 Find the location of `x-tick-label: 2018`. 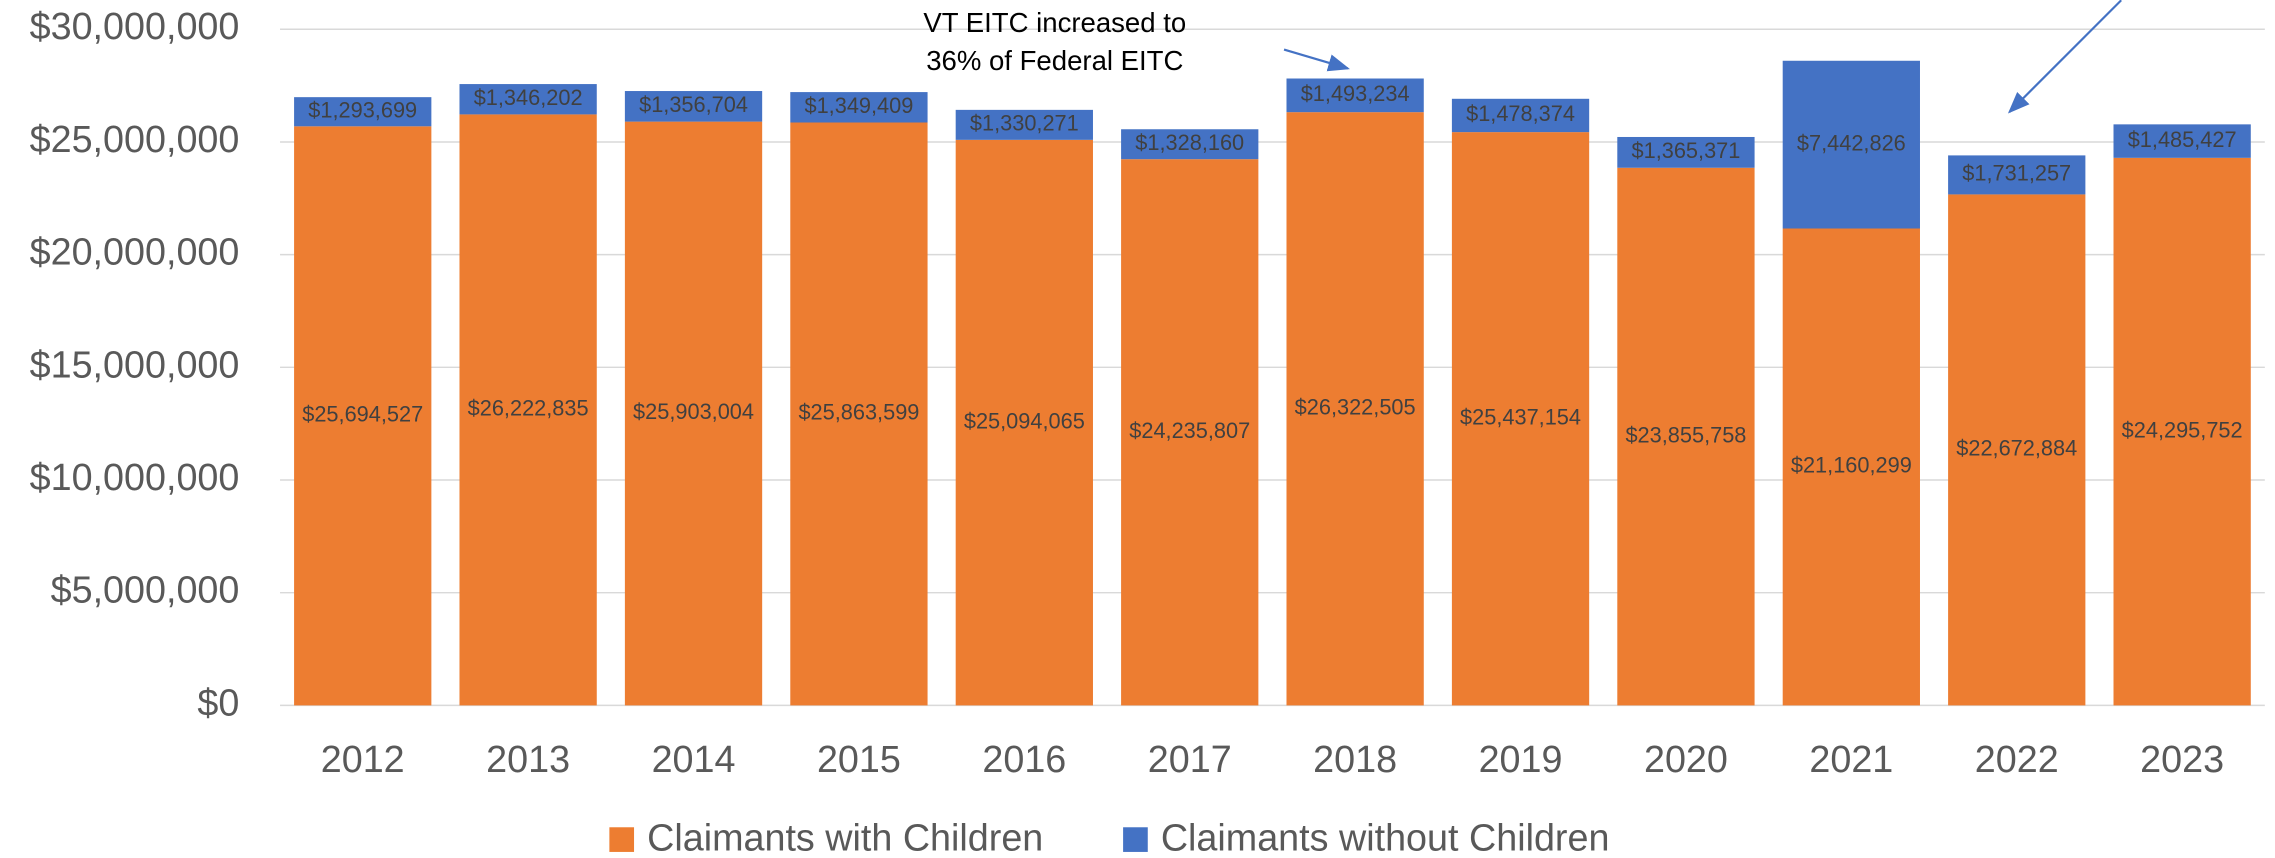

x-tick-label: 2018 is located at coordinates (1355, 759).